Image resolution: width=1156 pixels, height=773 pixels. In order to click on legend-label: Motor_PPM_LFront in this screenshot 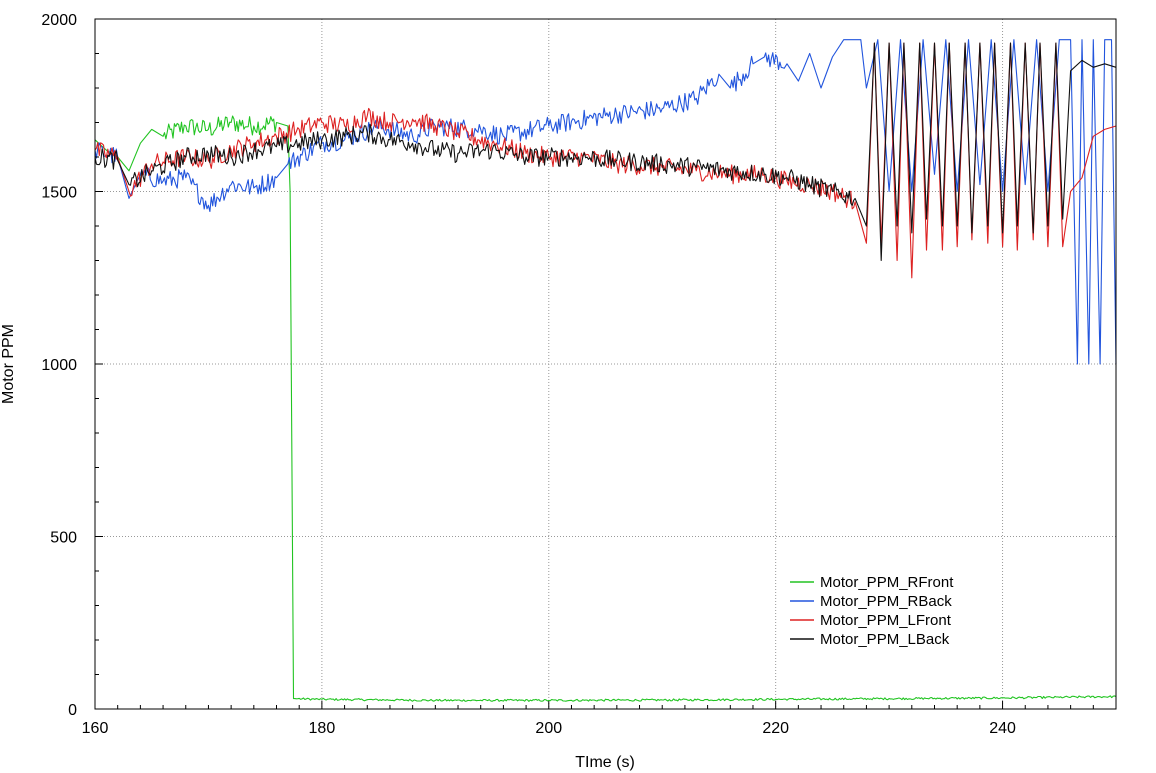, I will do `click(886, 620)`.